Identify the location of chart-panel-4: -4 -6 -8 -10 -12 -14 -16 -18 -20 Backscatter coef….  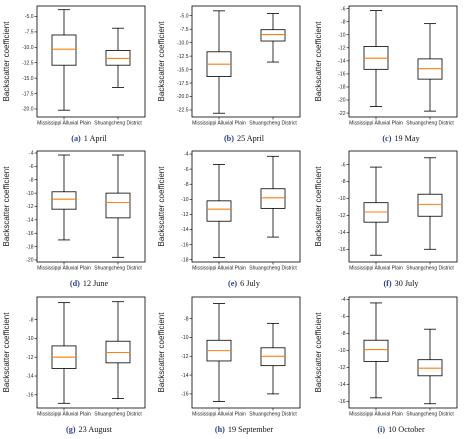
(74, 219).